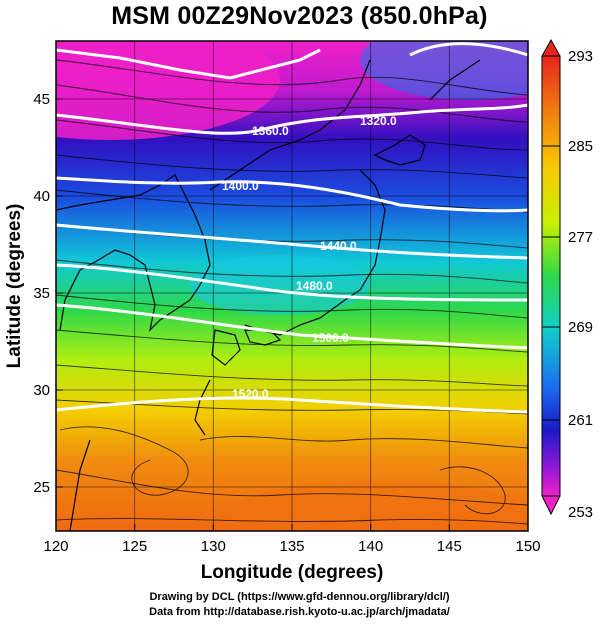 The height and width of the screenshot is (625, 599). Describe the element at coordinates (291, 546) in the screenshot. I see `x-tick-label: 135` at that location.